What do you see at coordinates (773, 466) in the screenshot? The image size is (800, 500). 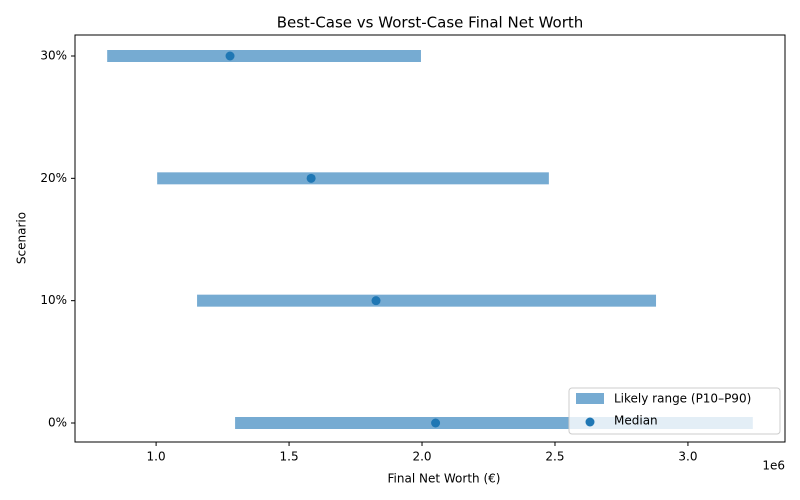 I see `x-offset-label: 1e6` at bounding box center [773, 466].